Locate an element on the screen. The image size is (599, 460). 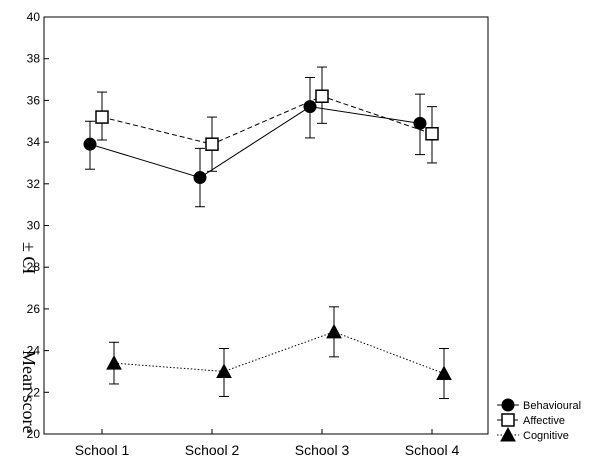
y-axis-ci-label: ± CI is located at coordinates (29, 258).